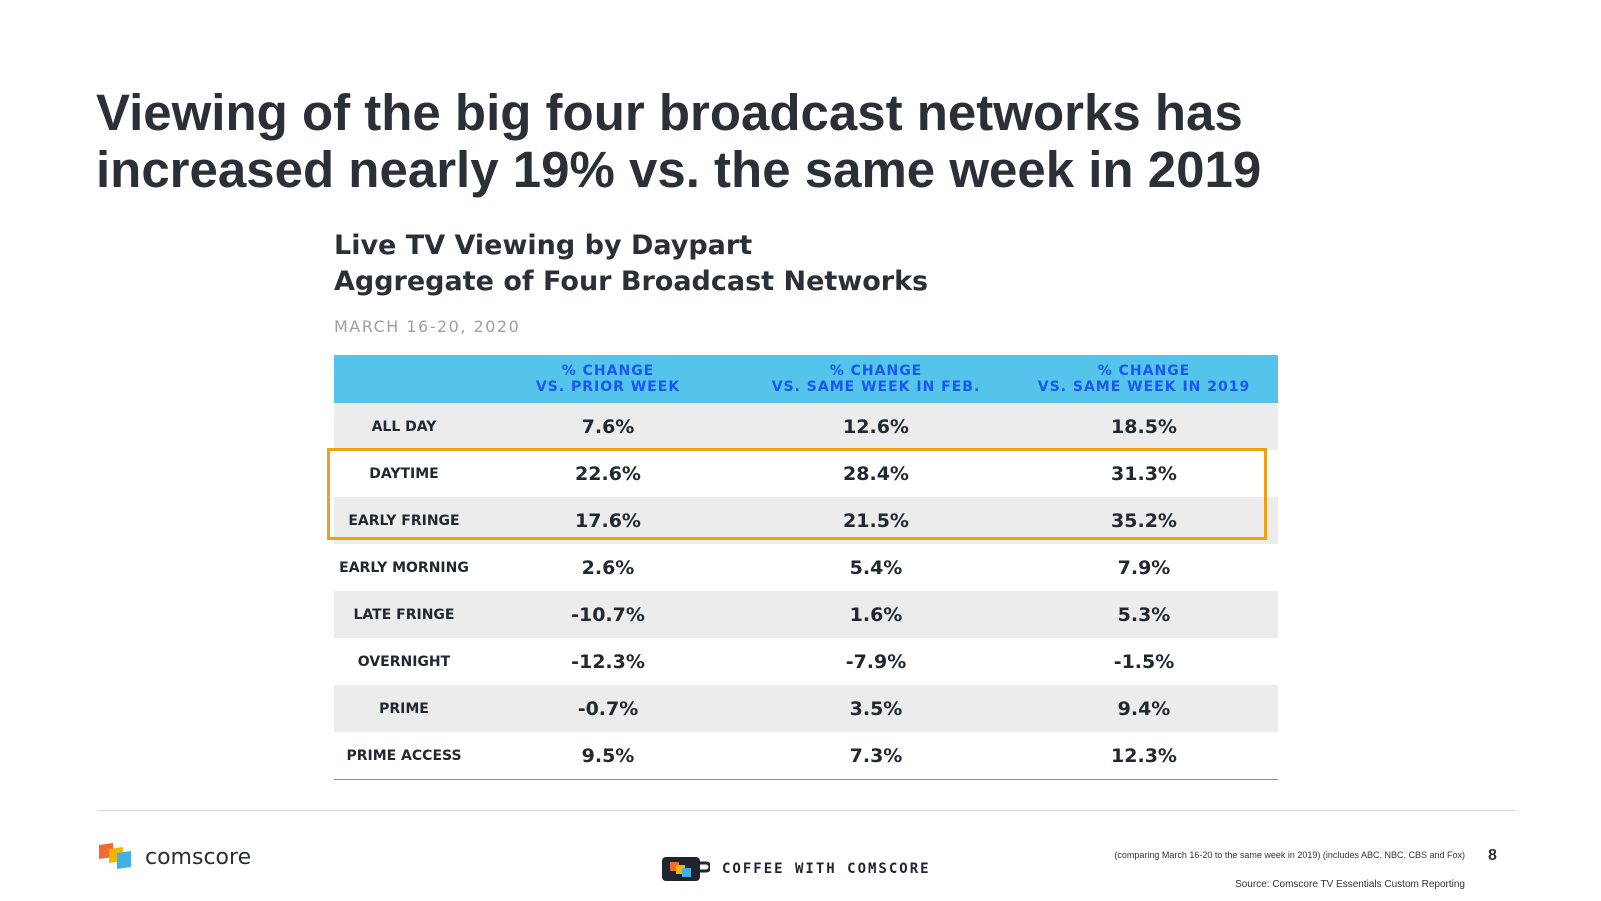  Describe the element at coordinates (404, 755) in the screenshot. I see `row-label: PRIME ACCESS` at that location.